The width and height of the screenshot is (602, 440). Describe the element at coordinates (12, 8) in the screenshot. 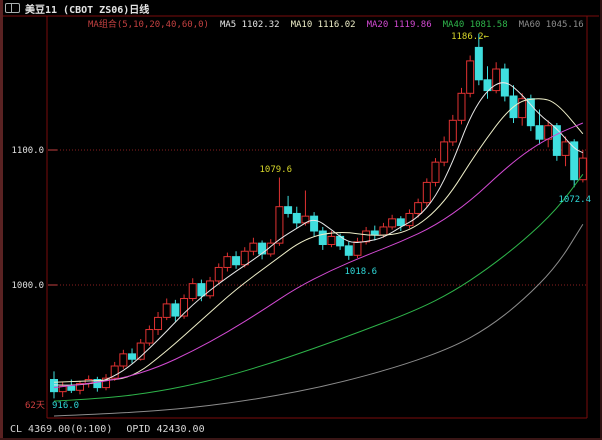

I see `window-icon` at that location.